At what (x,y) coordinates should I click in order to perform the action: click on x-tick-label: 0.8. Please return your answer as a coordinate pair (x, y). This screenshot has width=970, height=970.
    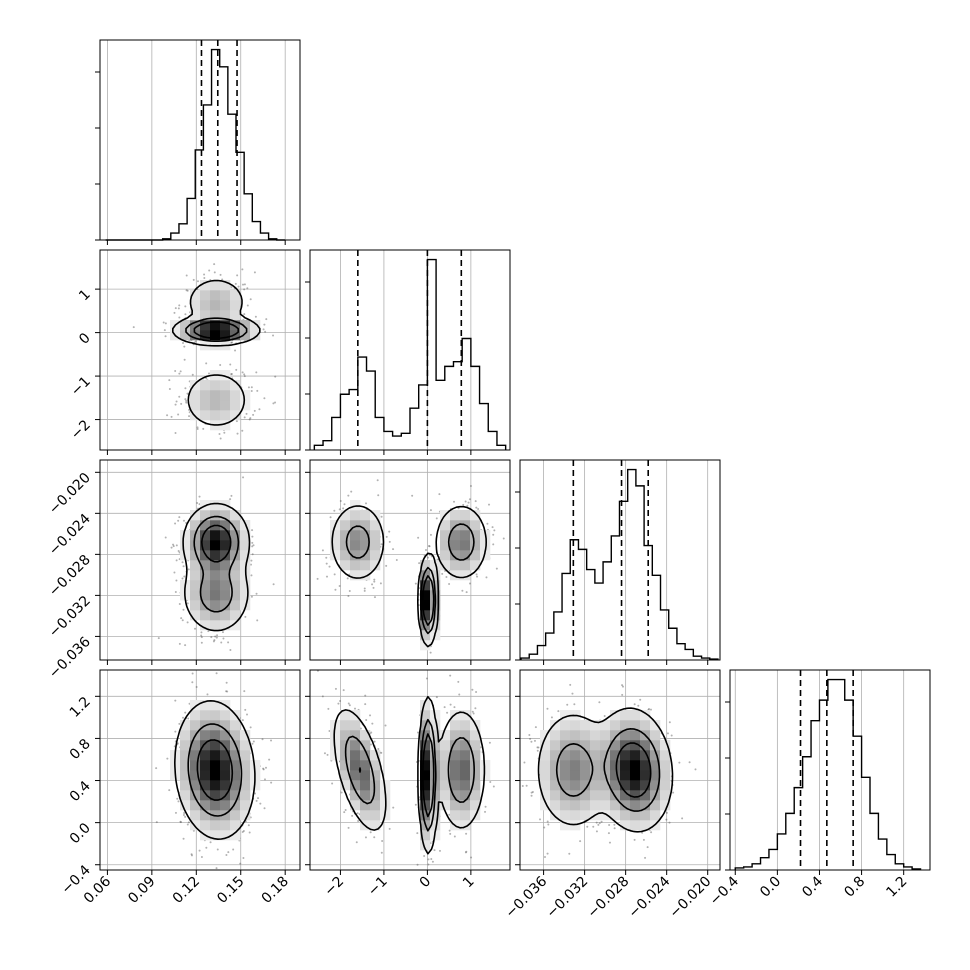
    Looking at the image, I should click on (854, 887).